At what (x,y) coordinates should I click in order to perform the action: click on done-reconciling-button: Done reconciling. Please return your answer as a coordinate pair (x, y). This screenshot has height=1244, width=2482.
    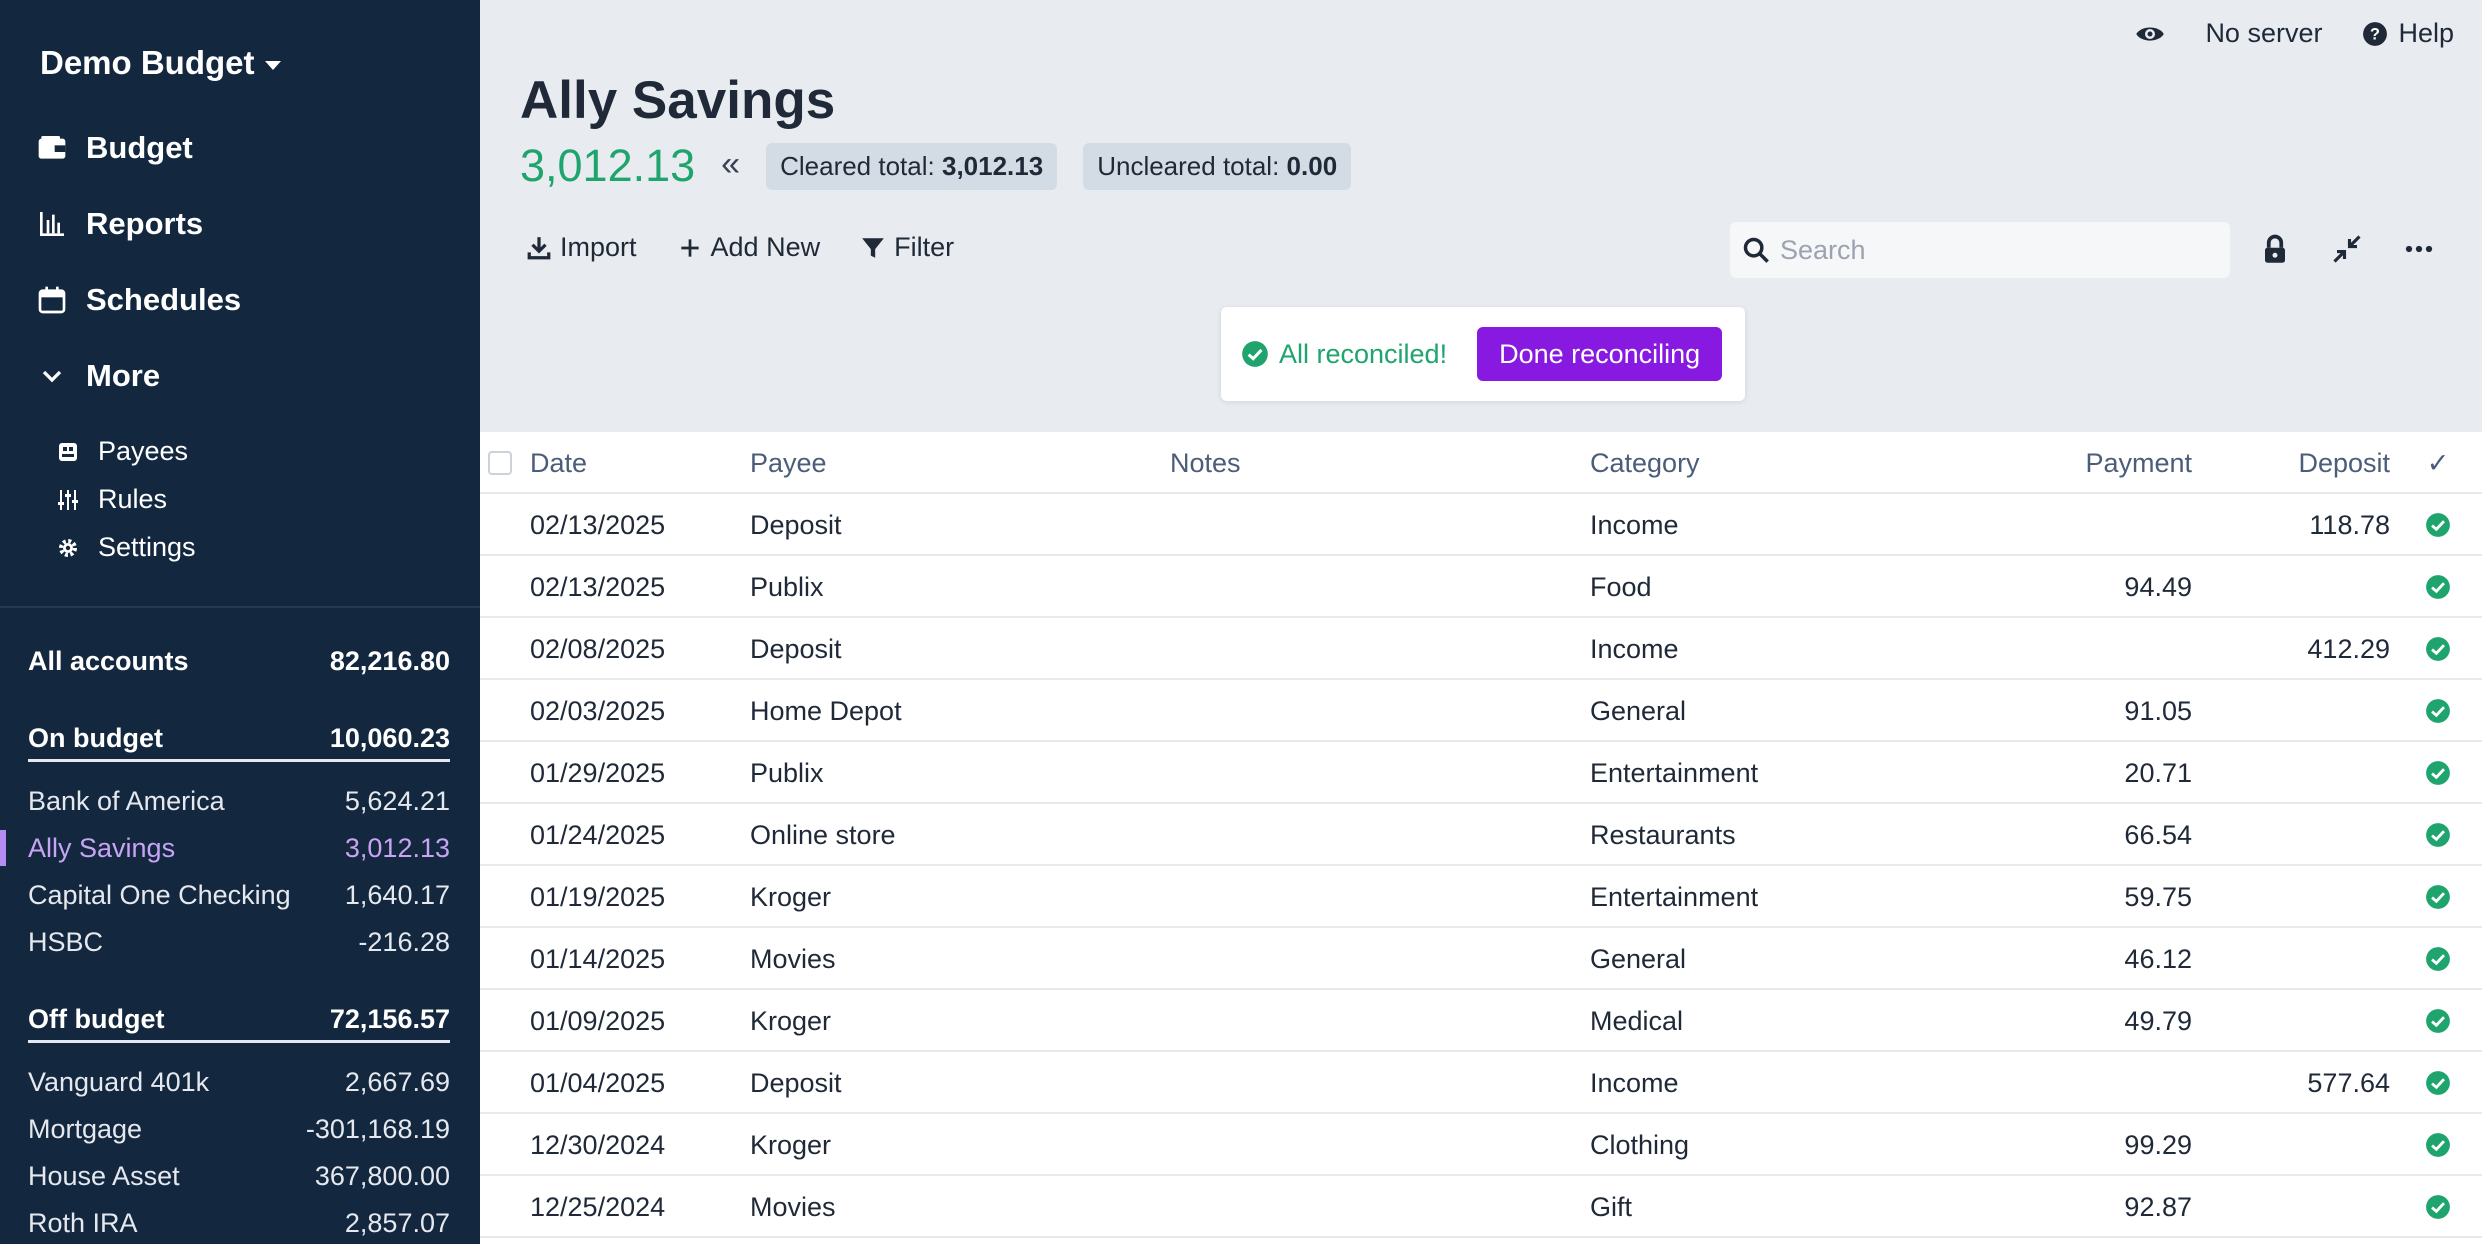
    Looking at the image, I should click on (1600, 354).